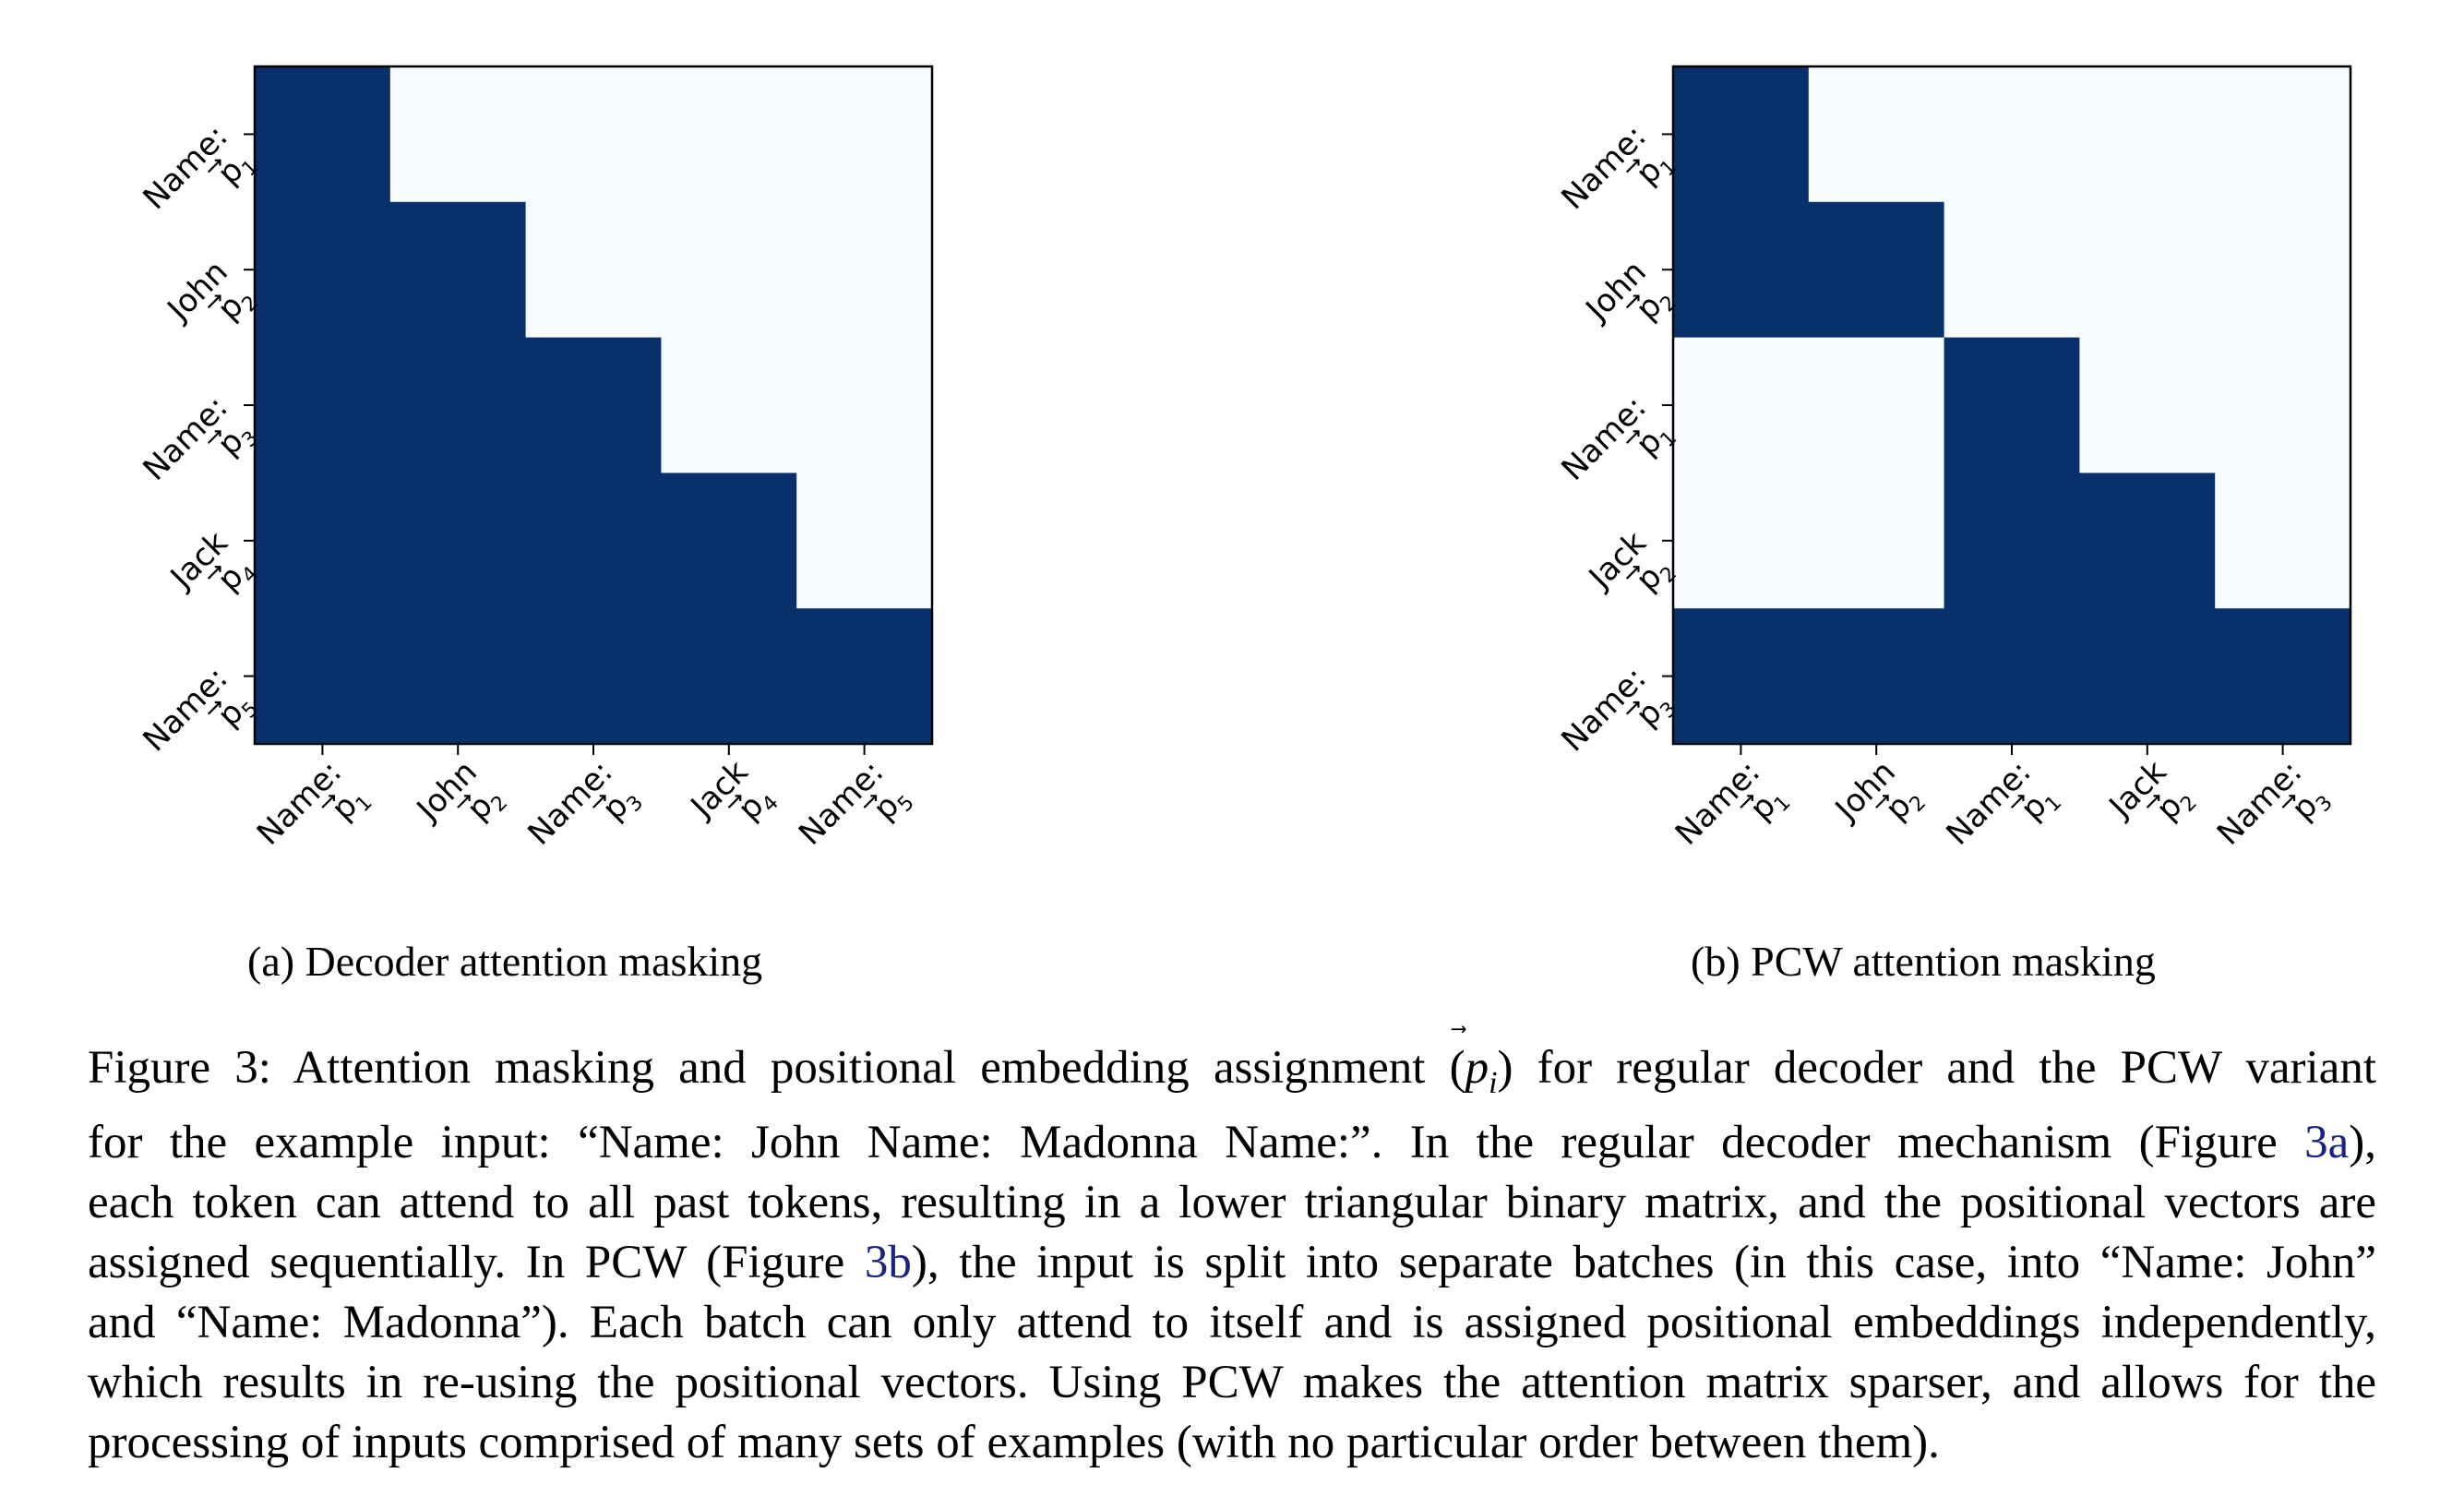 Image resolution: width=2464 pixels, height=1497 pixels. What do you see at coordinates (855, 803) in the screenshot?
I see `x-tick-label: Name:p5` at bounding box center [855, 803].